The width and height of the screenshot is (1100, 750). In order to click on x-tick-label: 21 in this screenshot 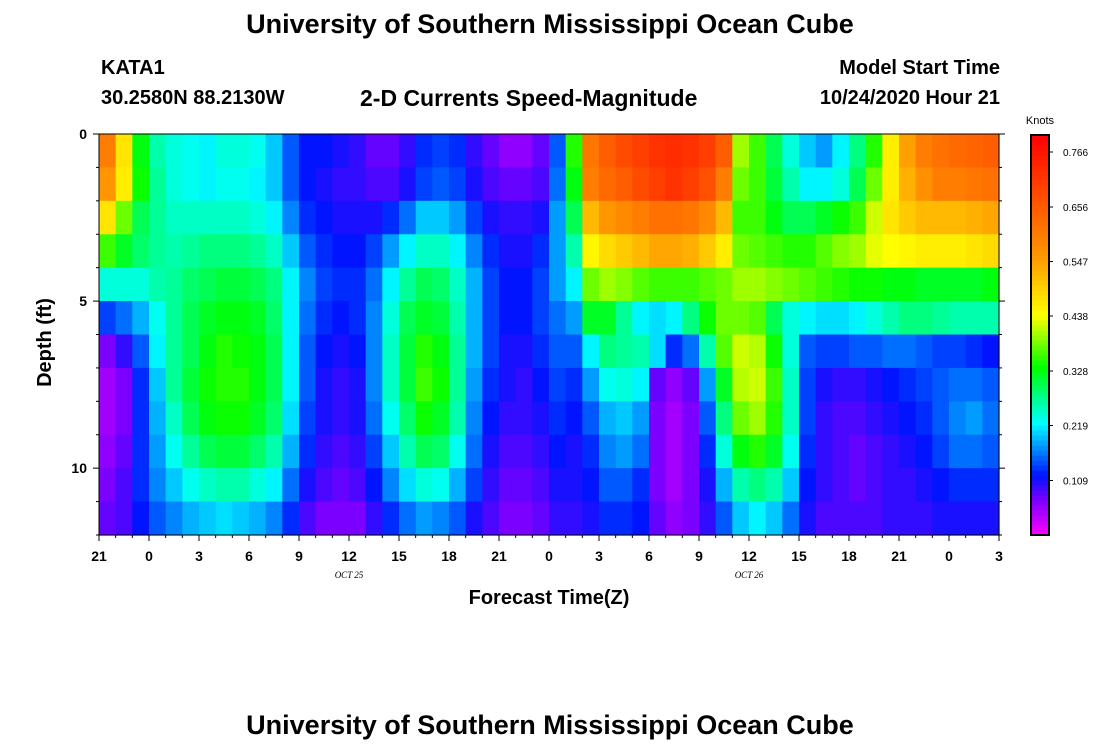, I will do `click(899, 556)`.